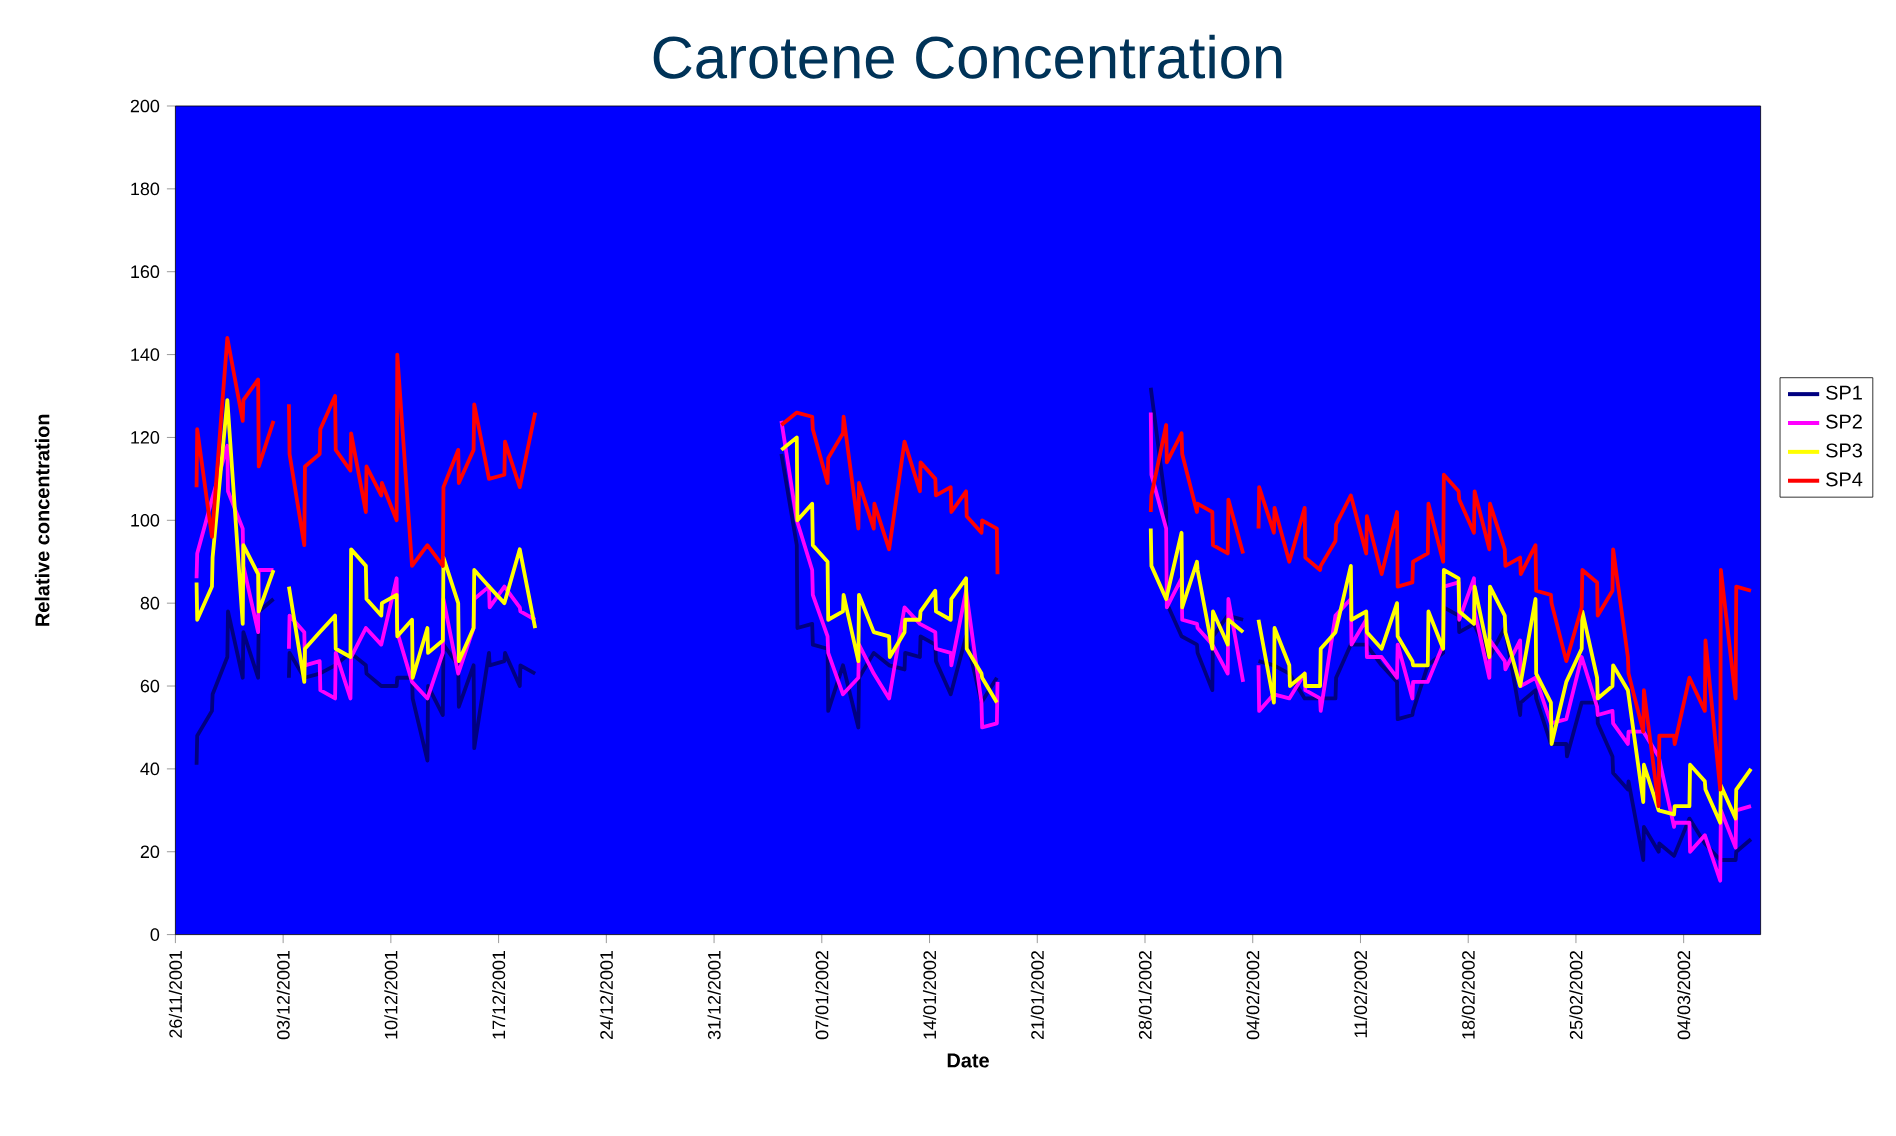 This screenshot has height=1136, width=1896. I want to click on y-tick-label: 0, so click(155, 934).